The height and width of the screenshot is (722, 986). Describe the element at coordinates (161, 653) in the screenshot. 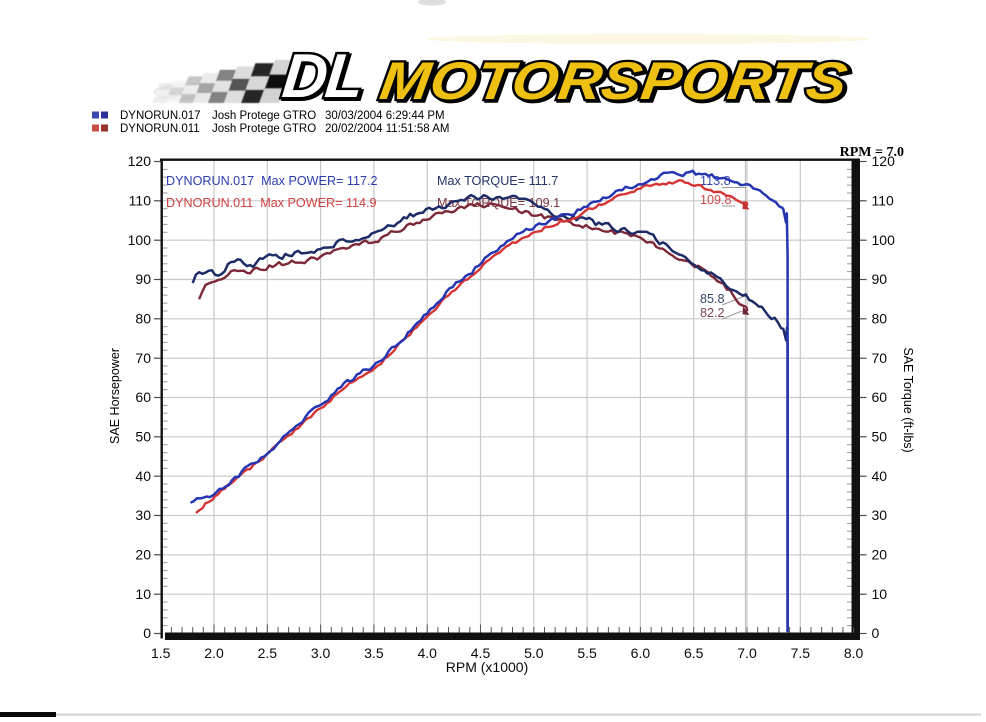

I see `svg-text: 1.5` at that location.